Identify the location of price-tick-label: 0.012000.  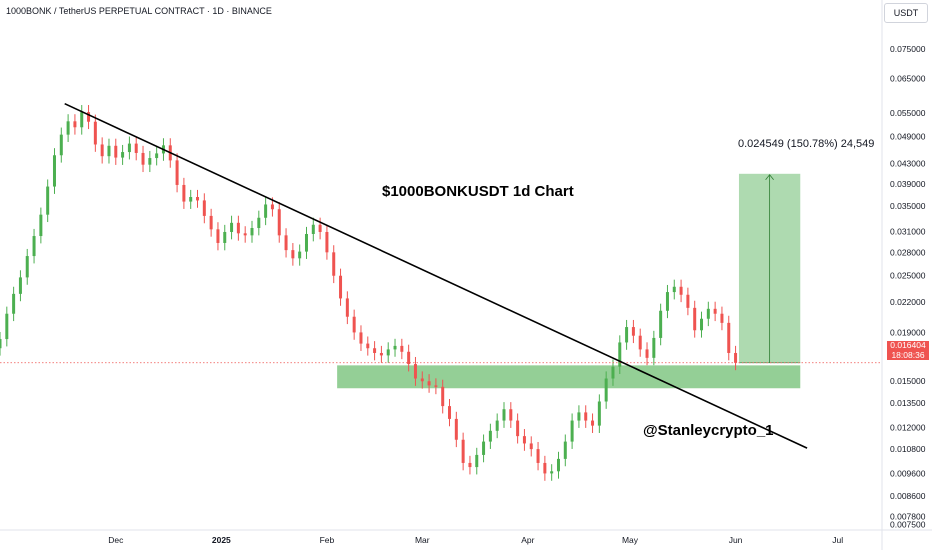
(908, 427).